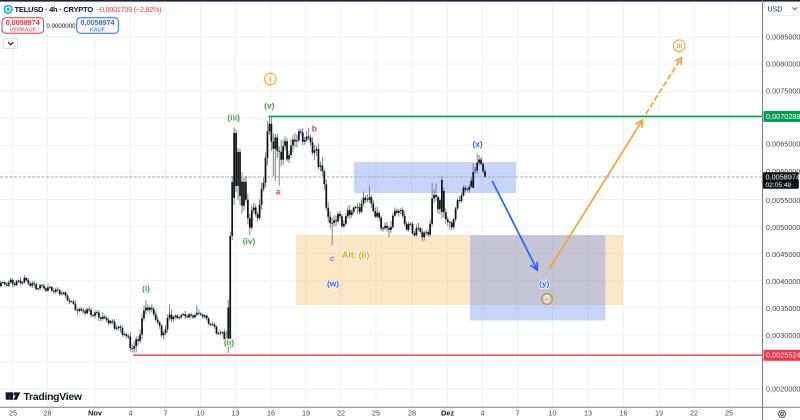 This screenshot has width=800, height=420. I want to click on svg-text: (v), so click(269, 106).